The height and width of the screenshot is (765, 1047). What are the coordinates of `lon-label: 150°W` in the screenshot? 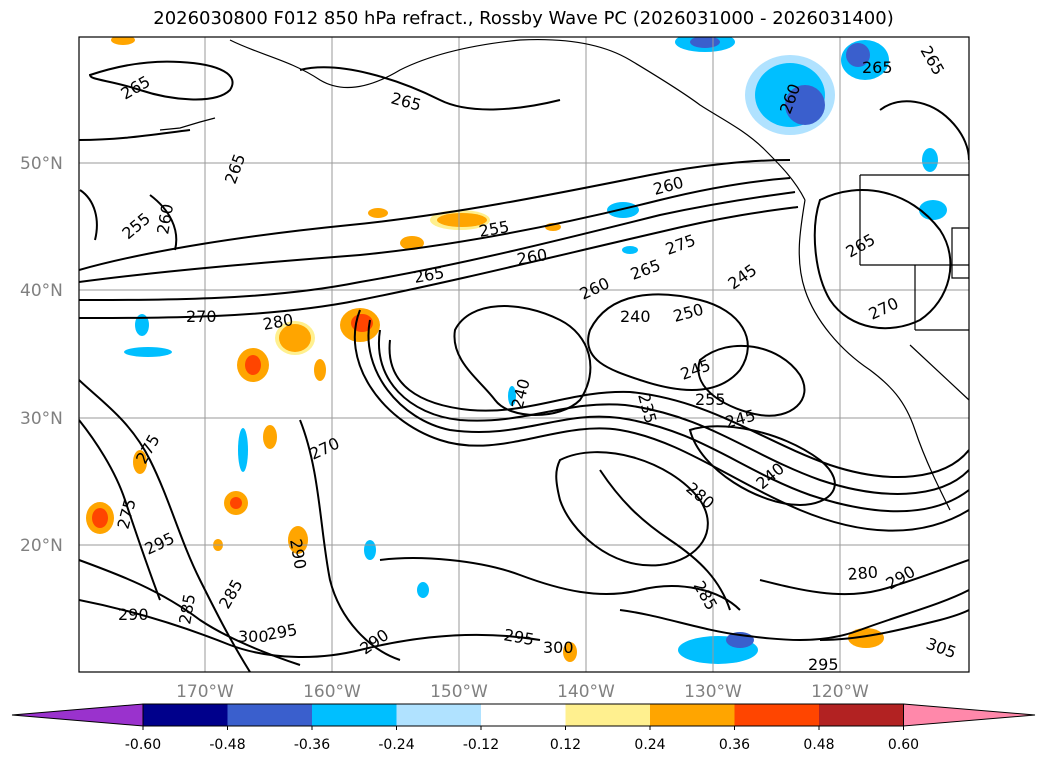 It's located at (459, 692).